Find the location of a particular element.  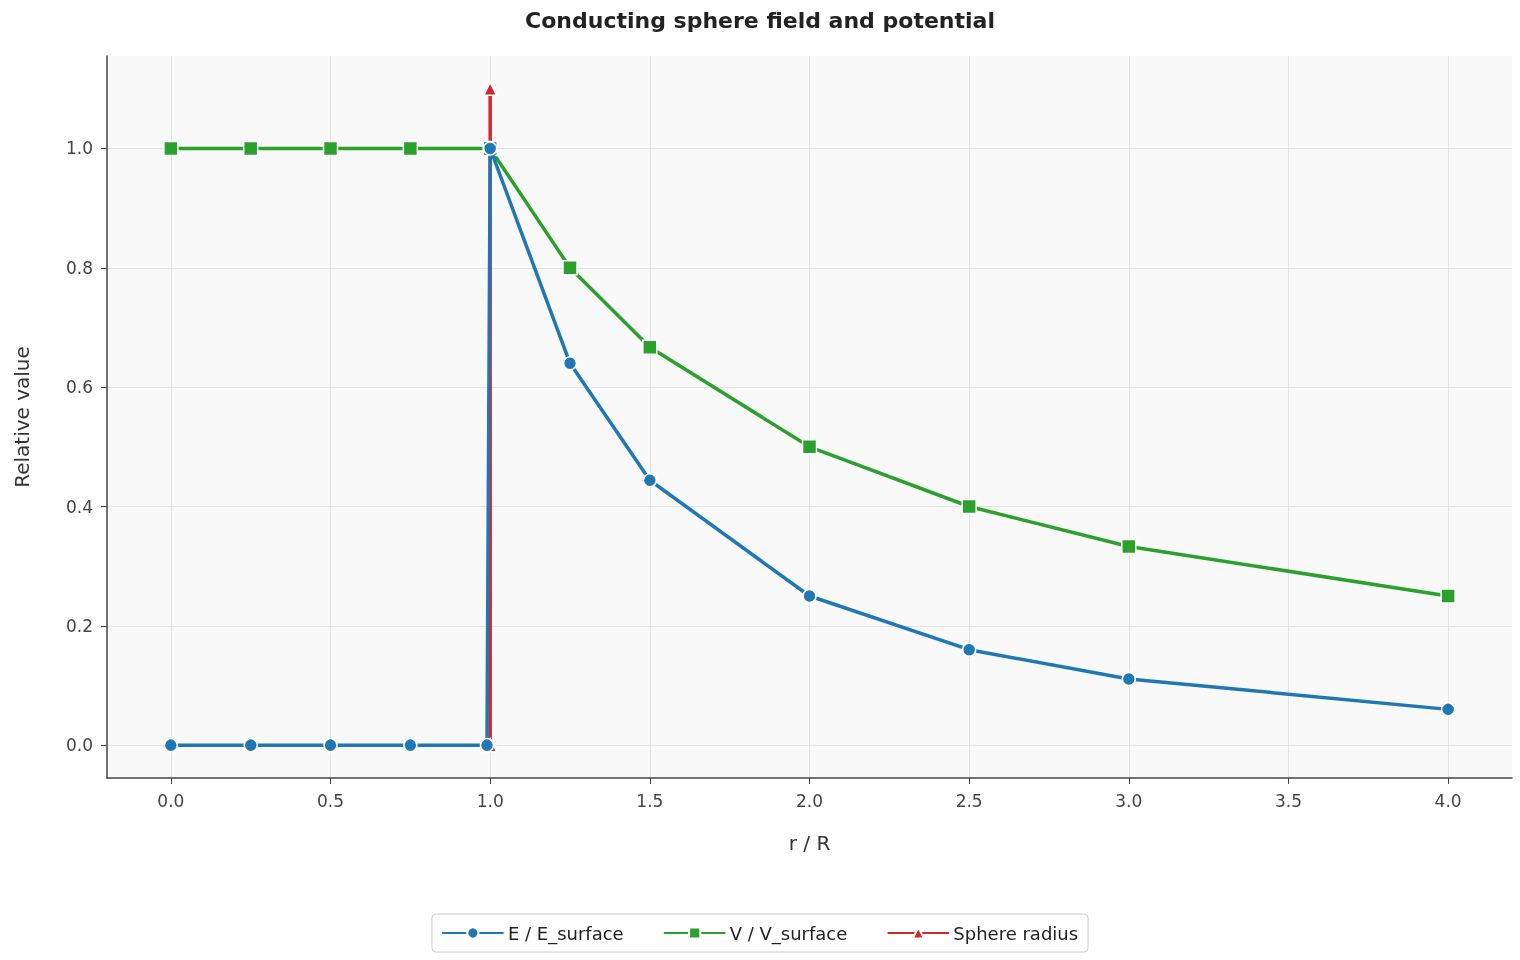

x-tick-label: 1.0 is located at coordinates (490, 800).